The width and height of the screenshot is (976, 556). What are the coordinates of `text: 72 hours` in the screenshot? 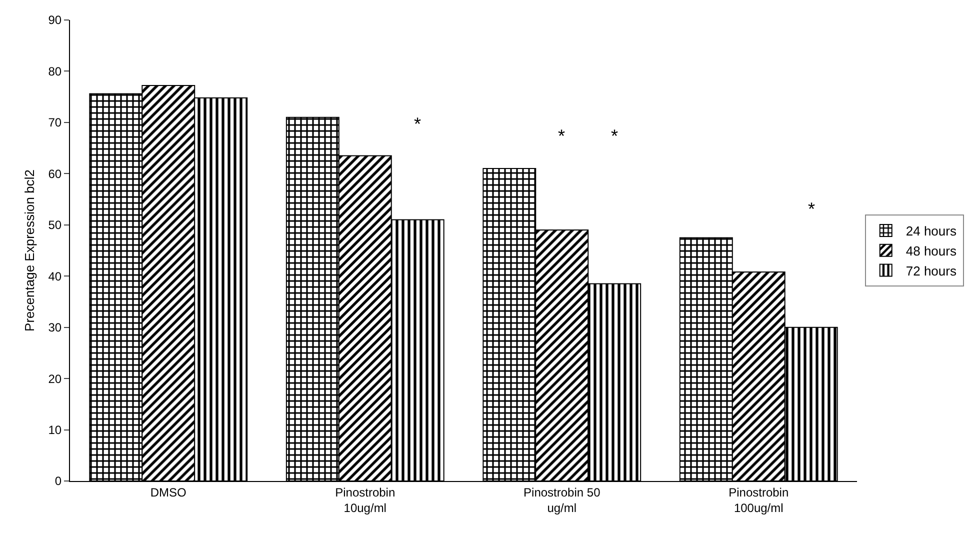 It's located at (931, 270).